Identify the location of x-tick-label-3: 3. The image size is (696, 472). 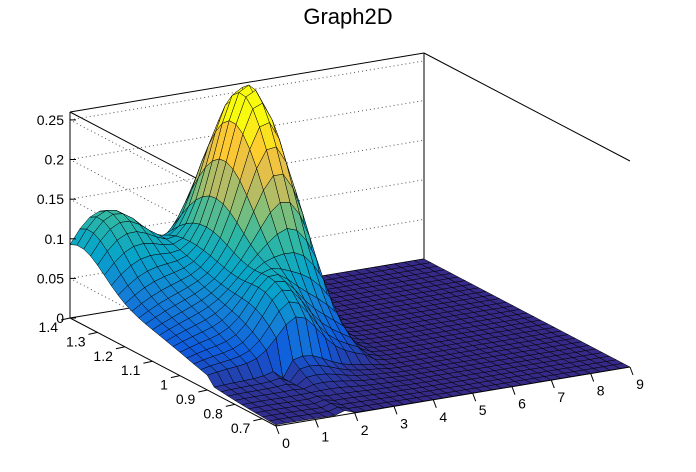
(404, 423).